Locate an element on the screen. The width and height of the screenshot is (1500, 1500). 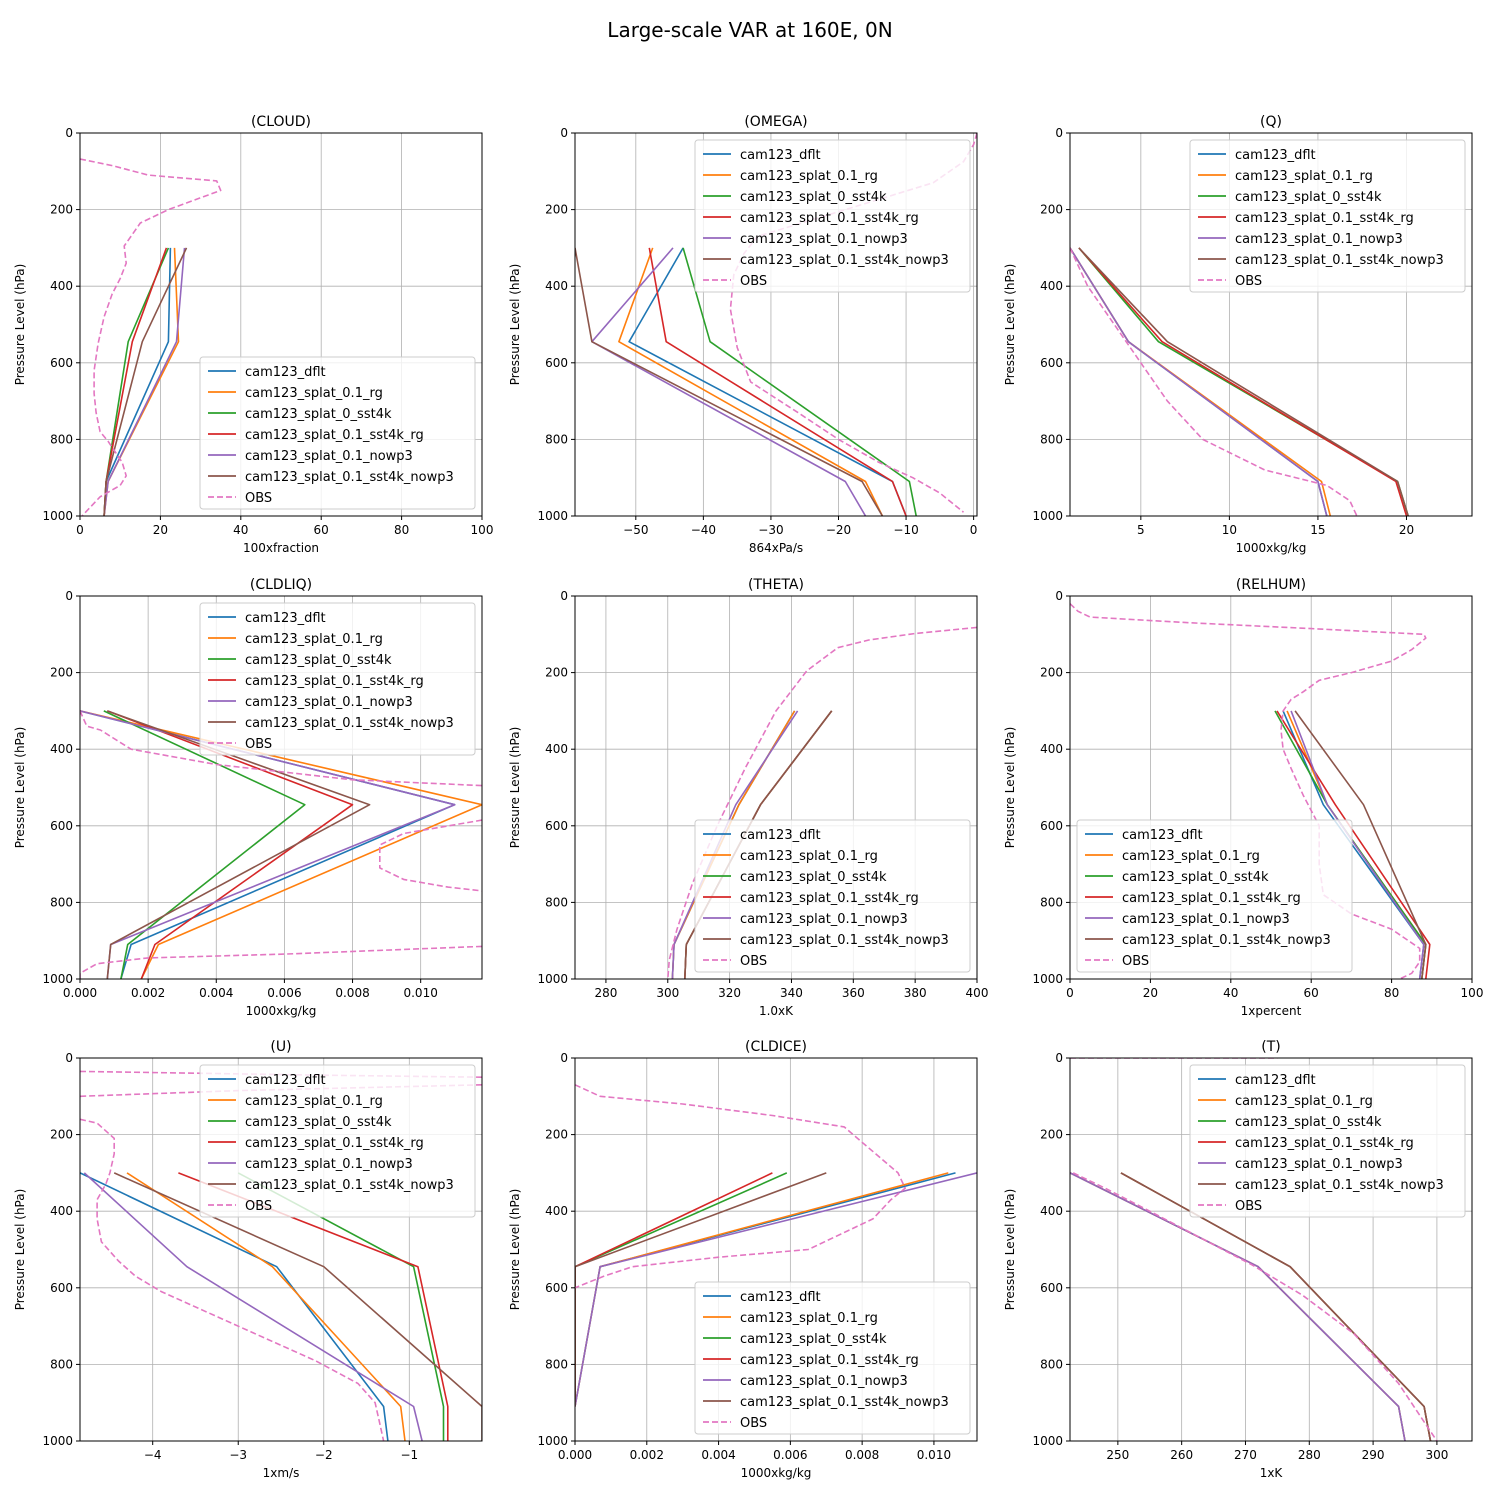
panel-title: (CLOUD) is located at coordinates (281, 122).